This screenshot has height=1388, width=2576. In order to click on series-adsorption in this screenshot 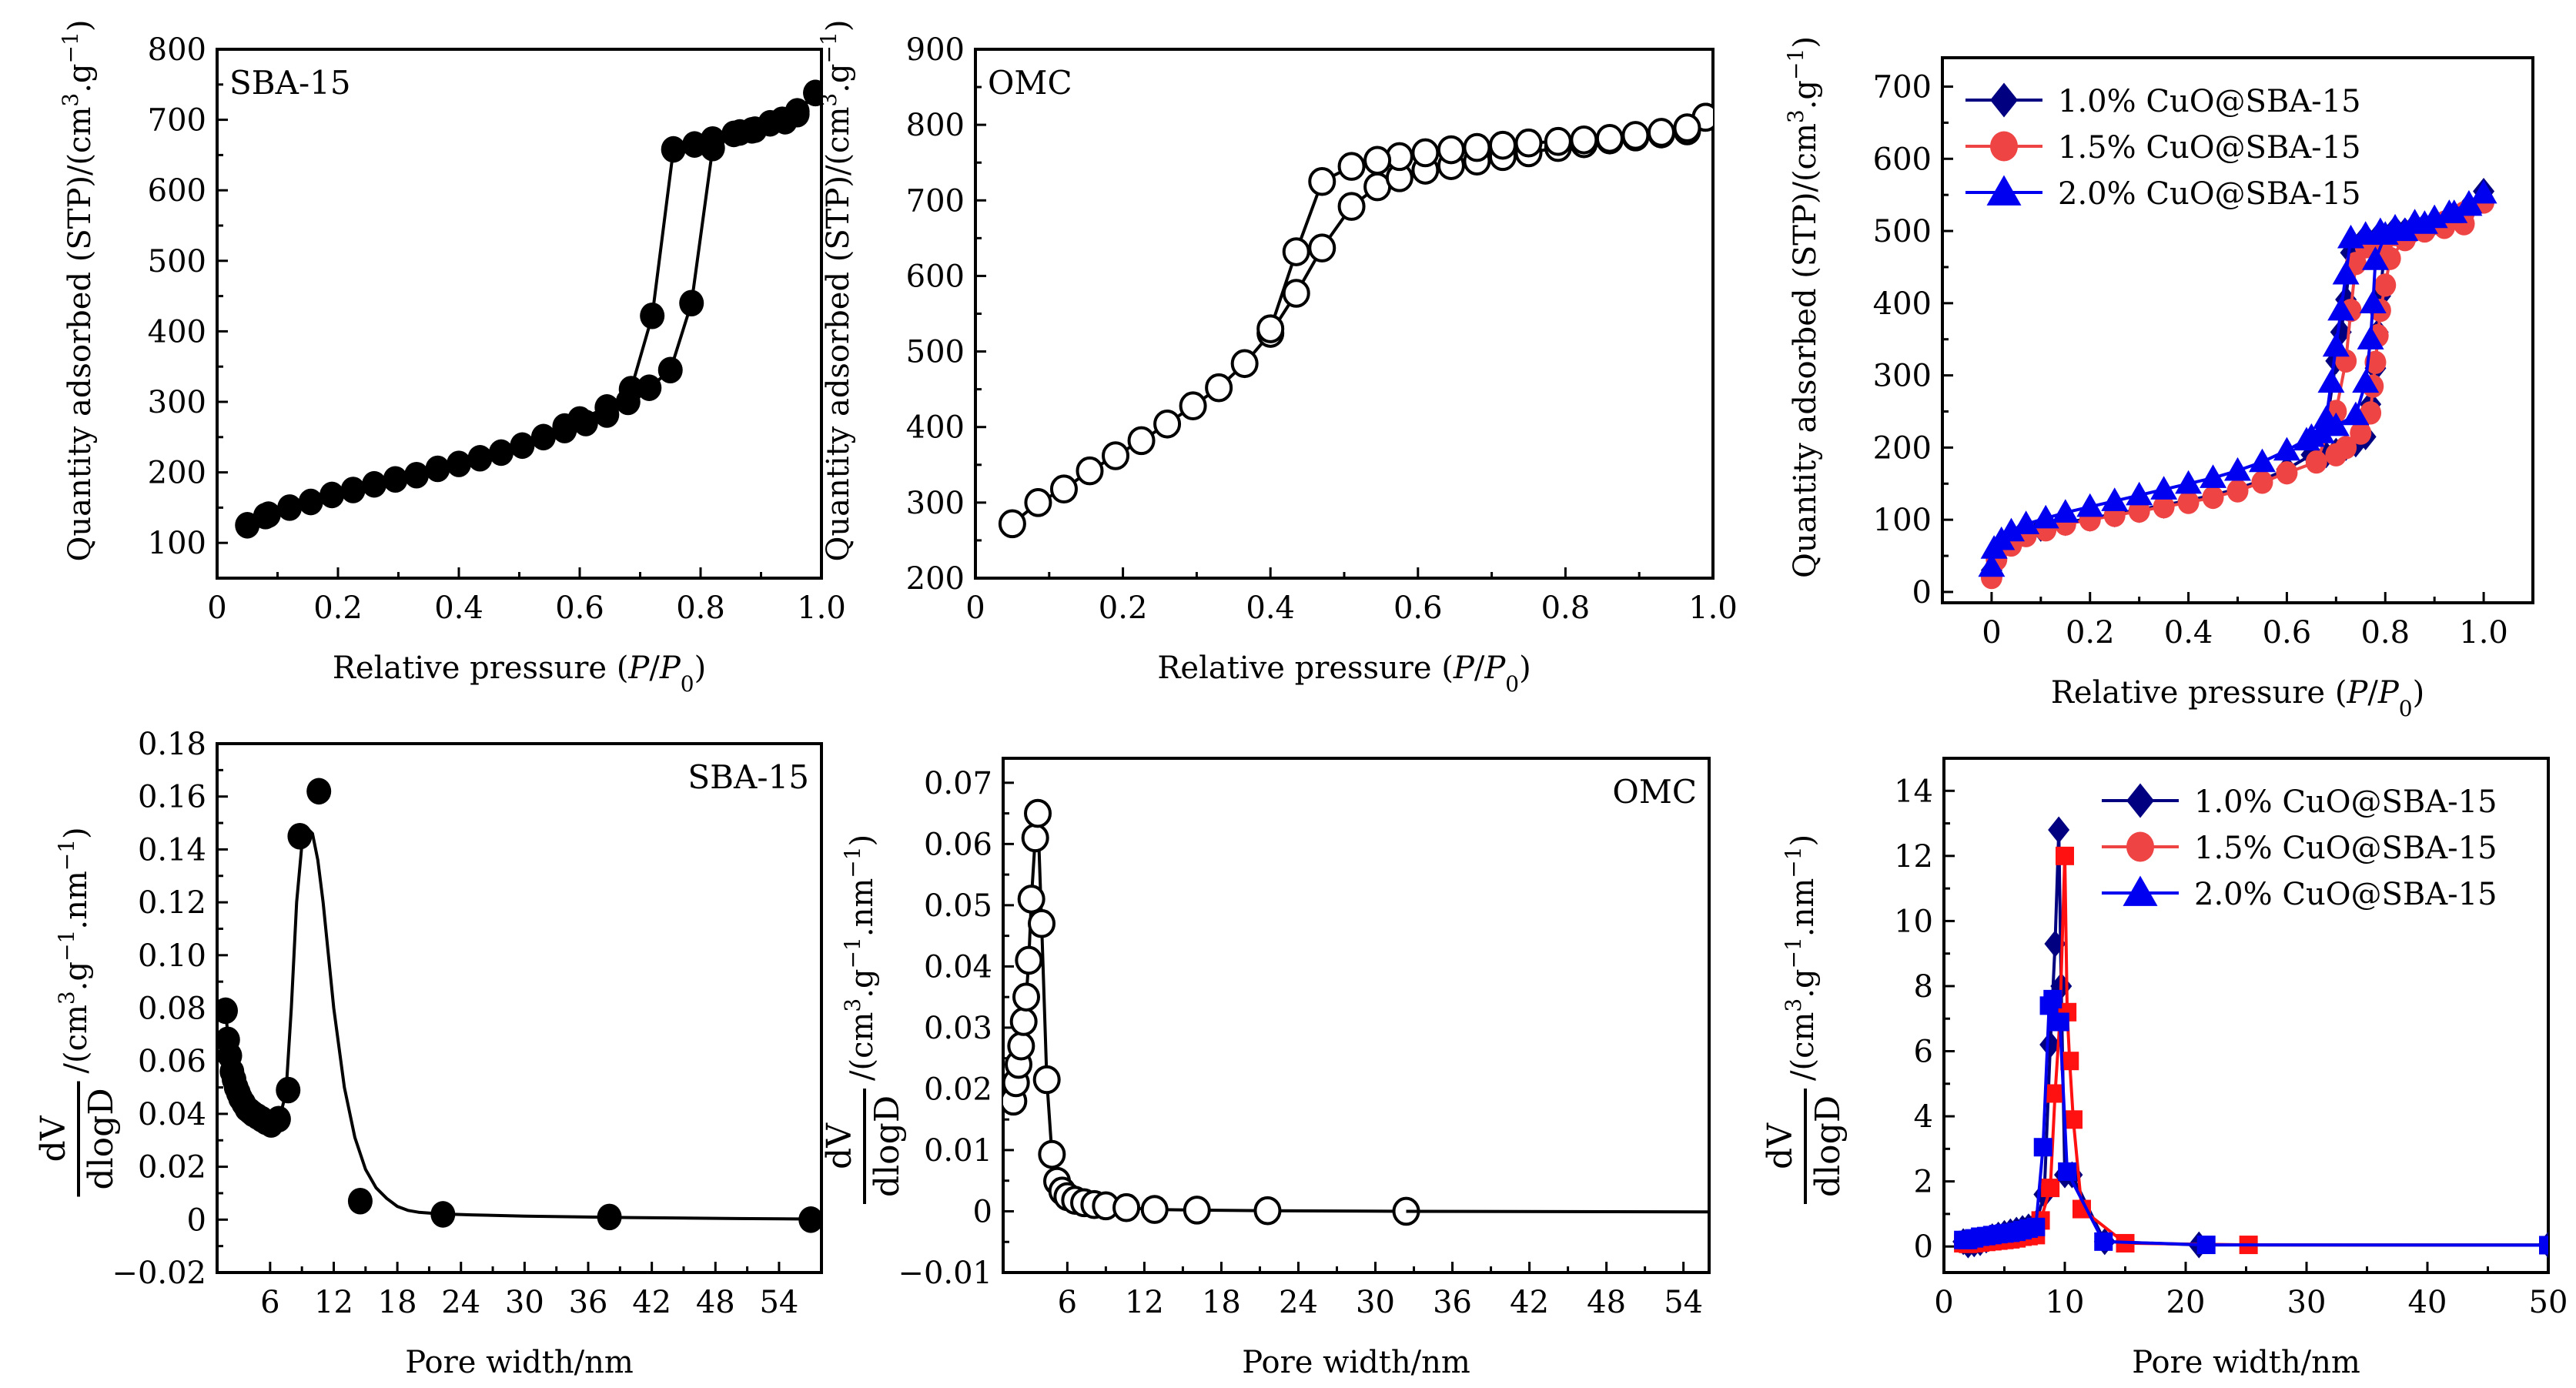, I will do `click(528, 309)`.